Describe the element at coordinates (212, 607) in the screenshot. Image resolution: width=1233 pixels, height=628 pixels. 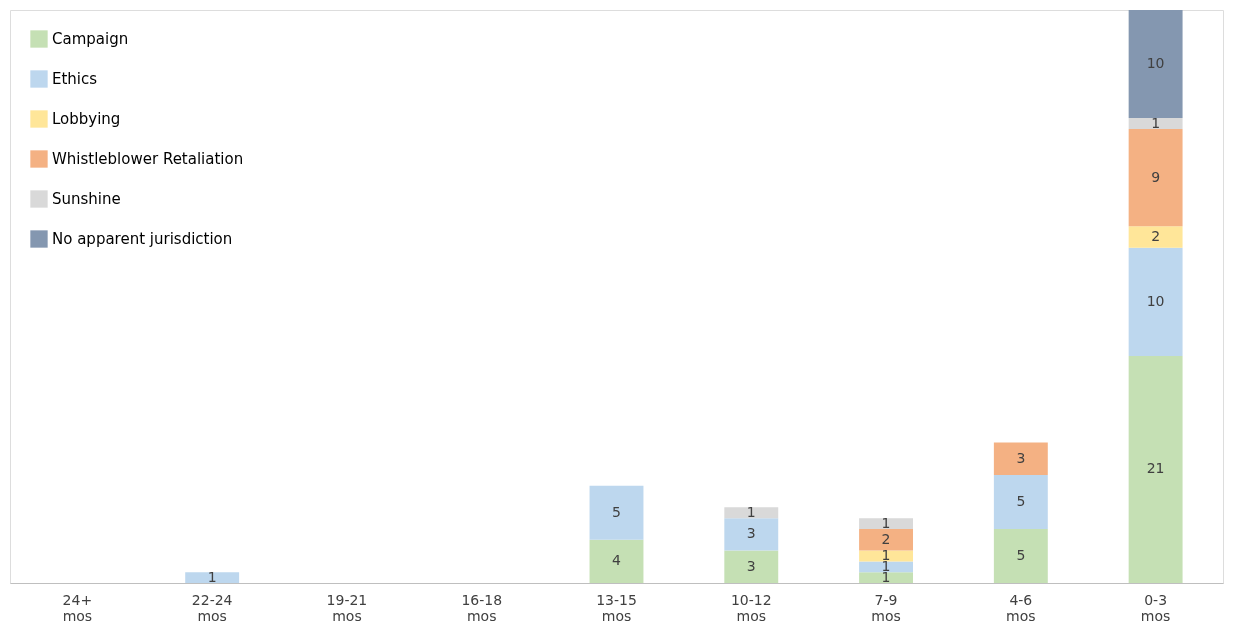
I see `x-tick-label: 22-24 mos` at that location.